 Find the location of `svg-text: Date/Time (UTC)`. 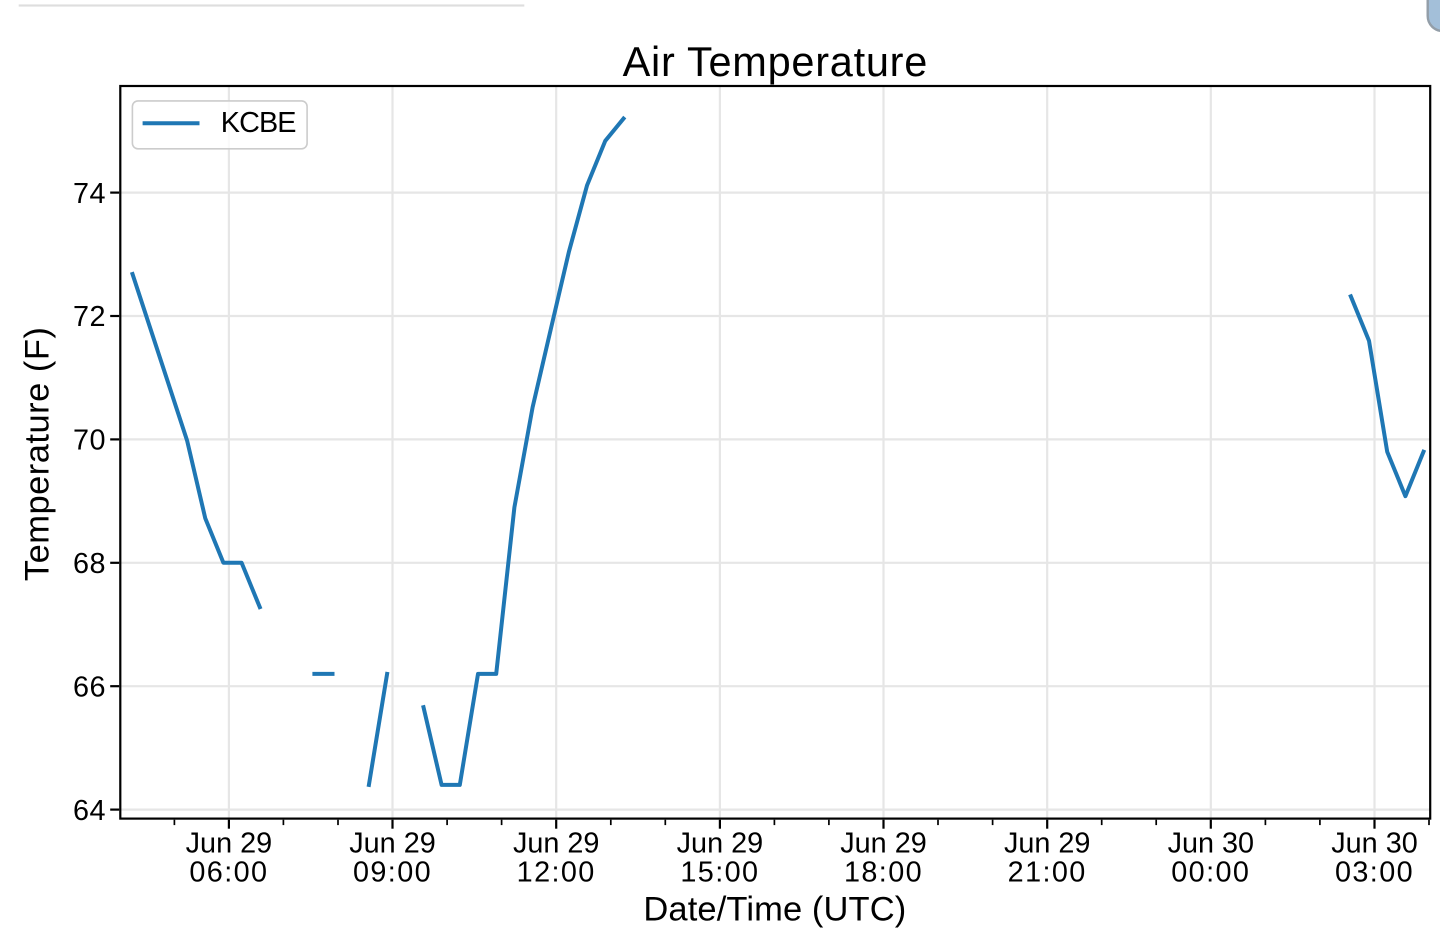

svg-text: Date/Time (UTC) is located at coordinates (774, 910).